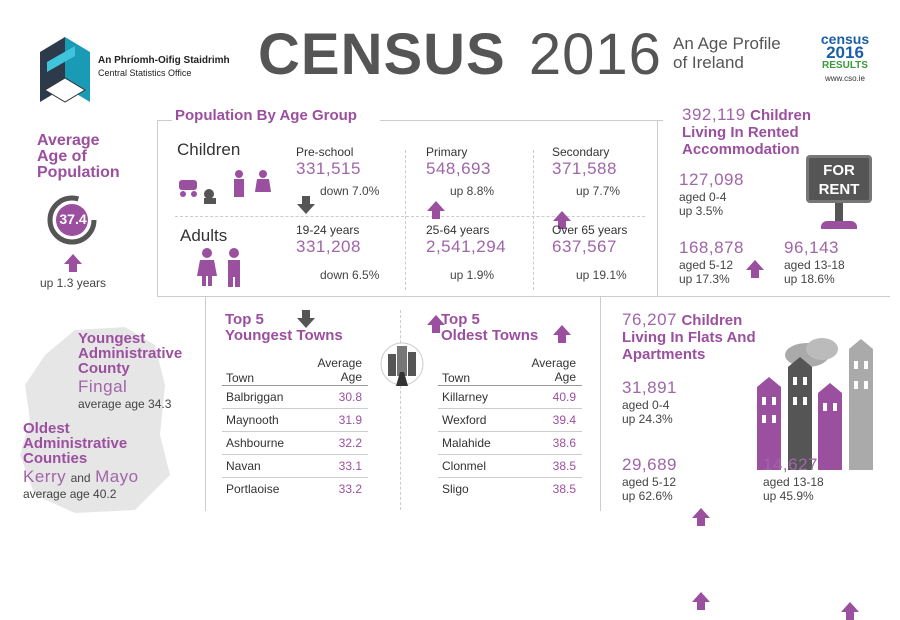 This screenshot has height=620, width=900. I want to click on stat-value: 637,567, so click(584, 246).